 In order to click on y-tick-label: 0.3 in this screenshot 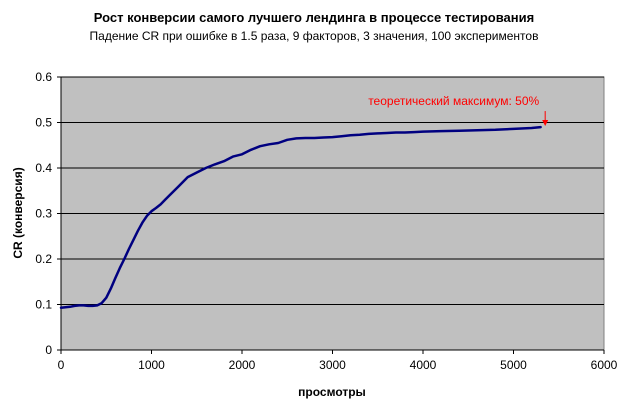, I will do `click(43, 214)`.